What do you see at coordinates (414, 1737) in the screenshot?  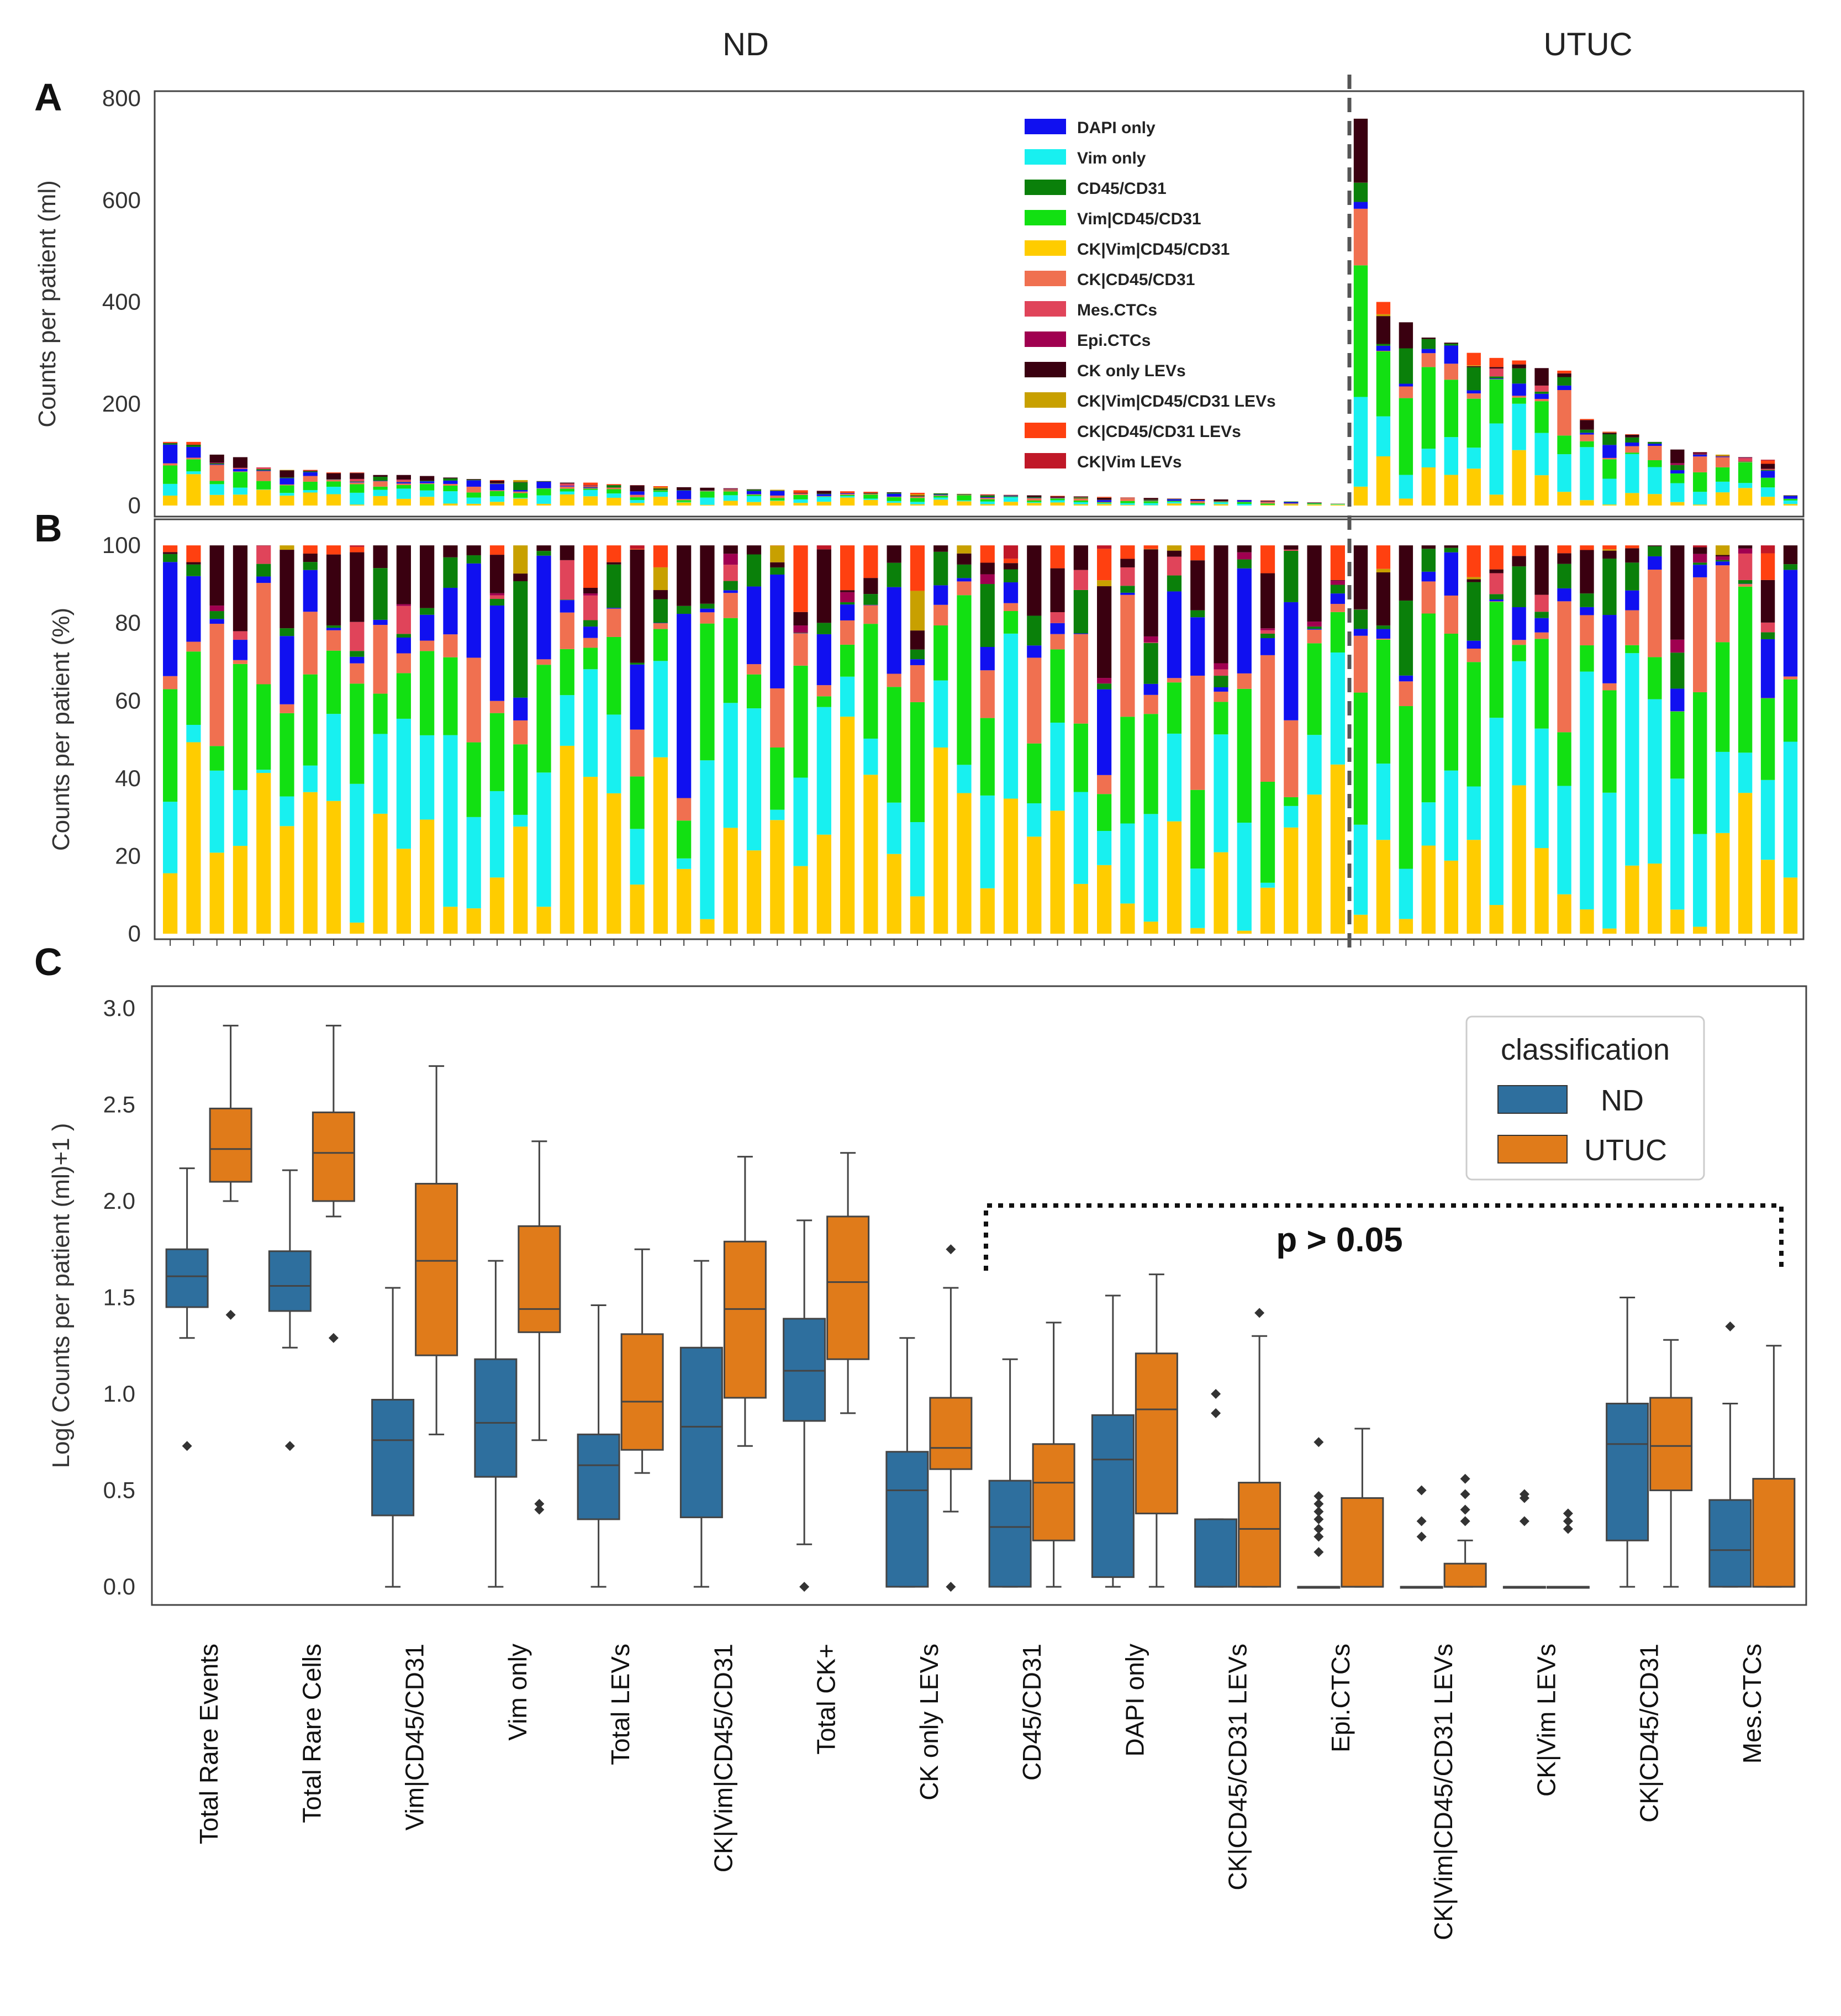 I see `panel-c-xlabel: Vim|CD45/CD31` at bounding box center [414, 1737].